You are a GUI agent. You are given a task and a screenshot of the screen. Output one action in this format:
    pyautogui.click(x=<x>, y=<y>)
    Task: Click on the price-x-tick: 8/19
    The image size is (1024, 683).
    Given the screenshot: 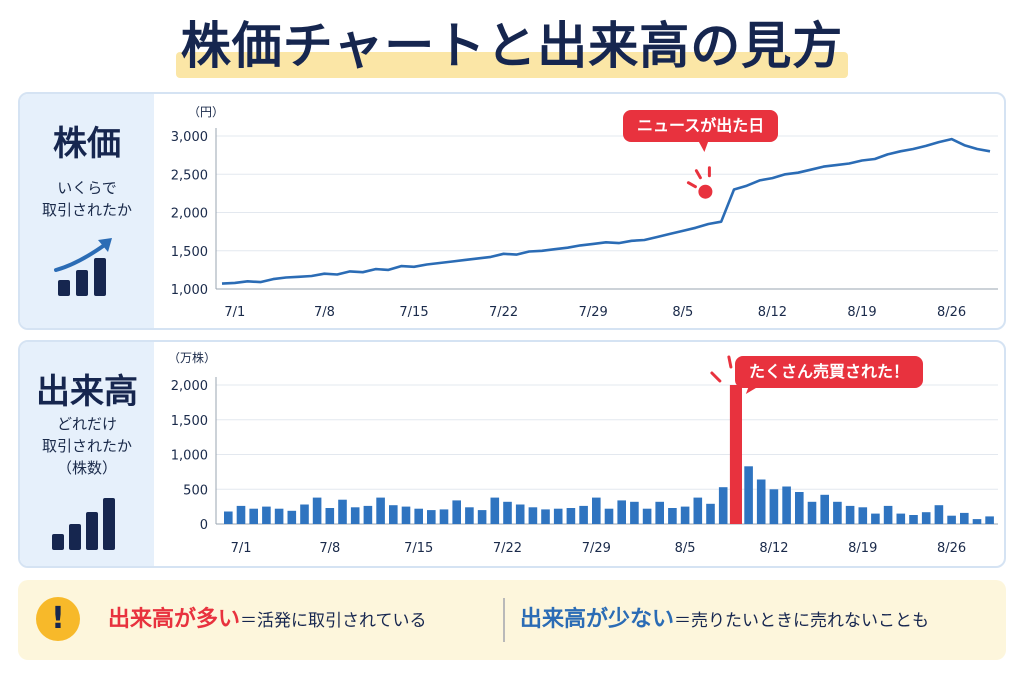 What is the action you would take?
    pyautogui.click(x=861, y=312)
    